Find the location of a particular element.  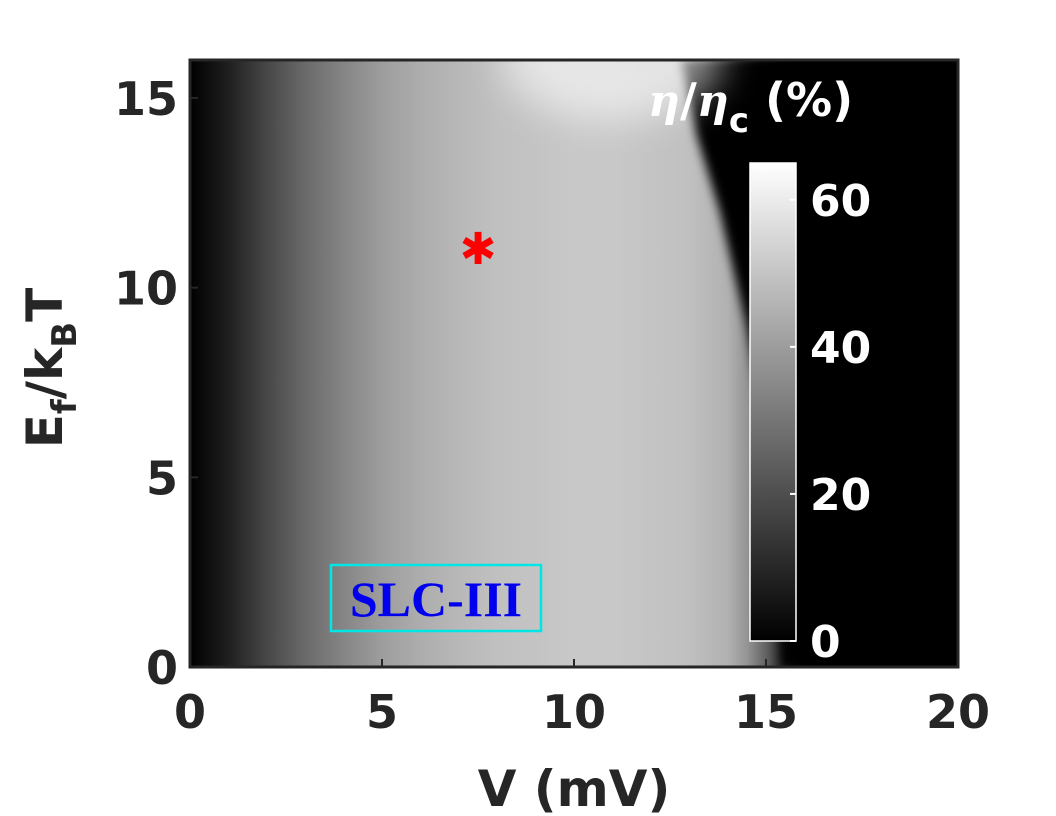

x-axis-ticks: 0 5 10 15 20 is located at coordinates (582, 699).